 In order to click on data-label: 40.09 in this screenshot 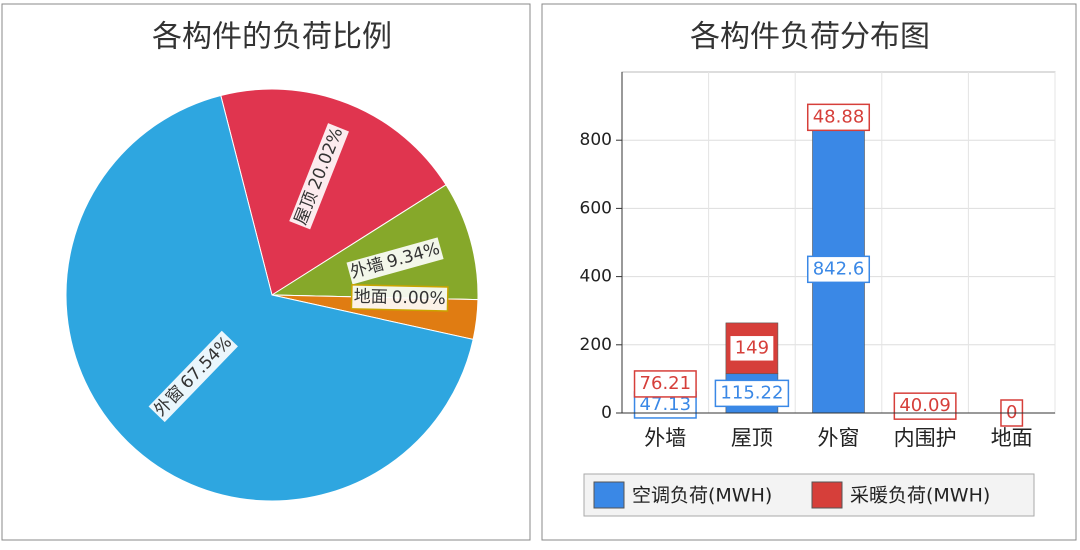, I will do `click(925, 406)`.